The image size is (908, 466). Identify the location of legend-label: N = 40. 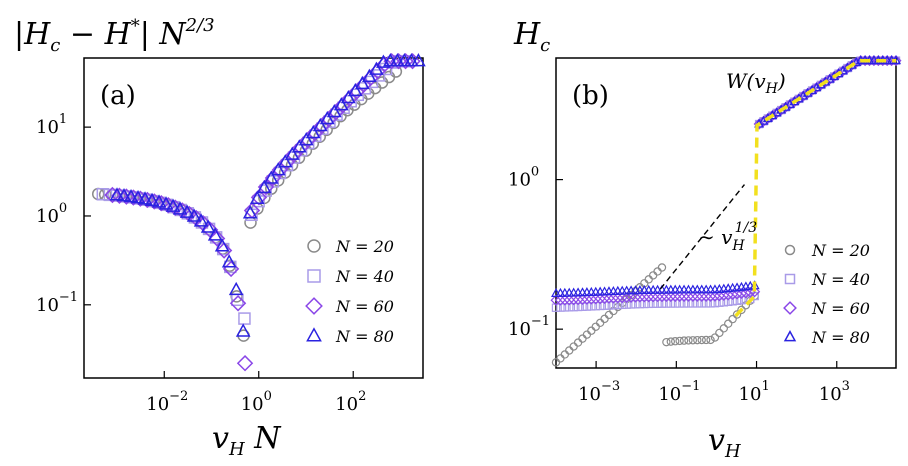
(364, 276).